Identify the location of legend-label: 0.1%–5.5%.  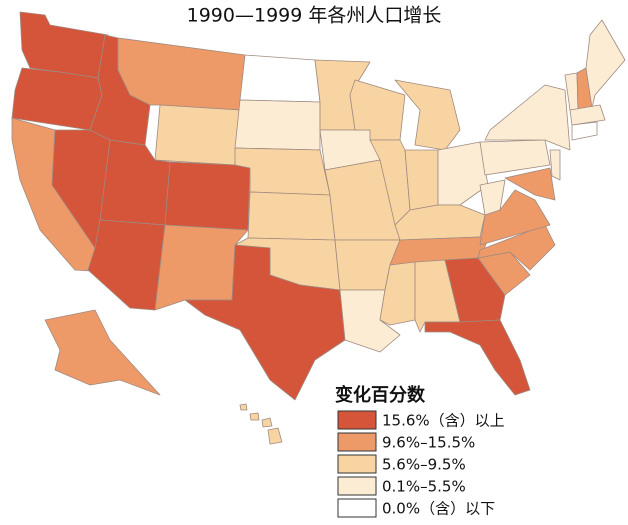
(424, 487).